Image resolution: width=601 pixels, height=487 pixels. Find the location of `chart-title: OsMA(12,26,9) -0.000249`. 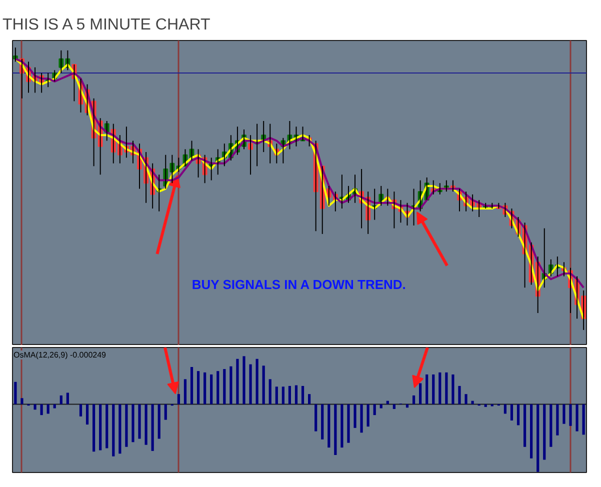

chart-title: OsMA(12,26,9) -0.000249 is located at coordinates (60, 355).